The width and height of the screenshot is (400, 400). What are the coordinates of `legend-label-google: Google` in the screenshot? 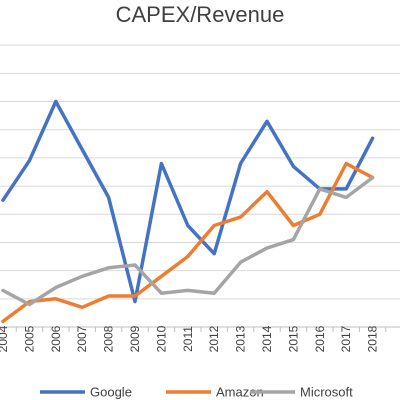 It's located at (111, 392).